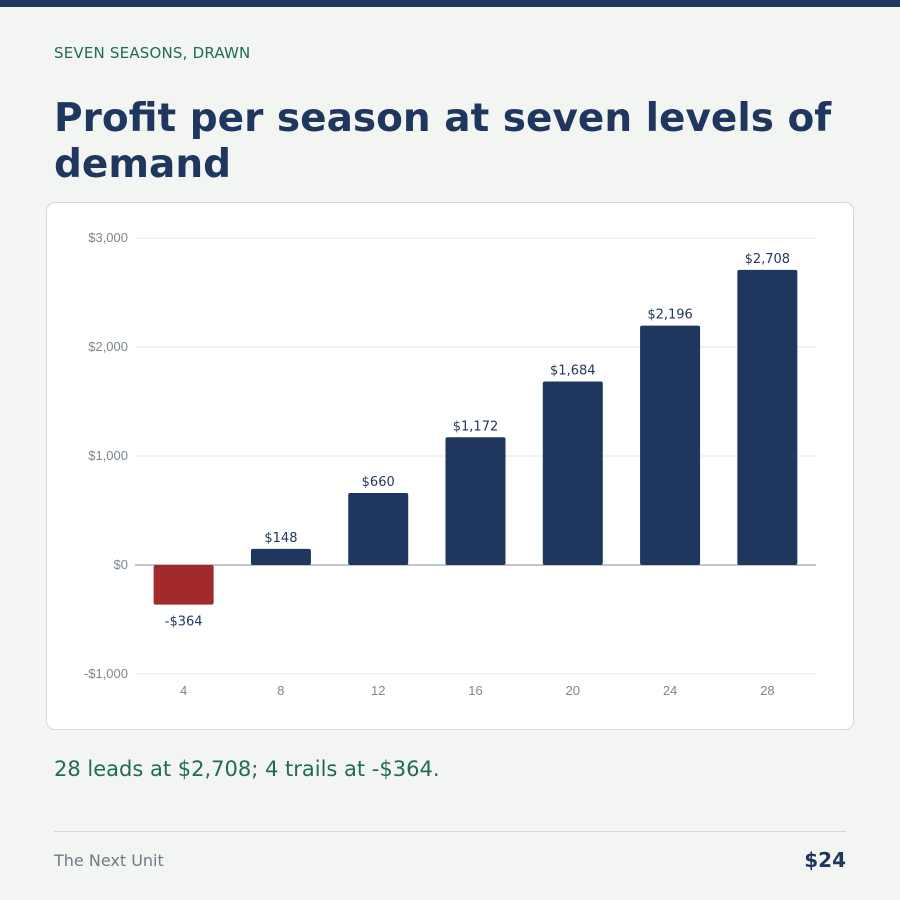  What do you see at coordinates (108, 455) in the screenshot?
I see `y-tick-label: $1,000` at bounding box center [108, 455].